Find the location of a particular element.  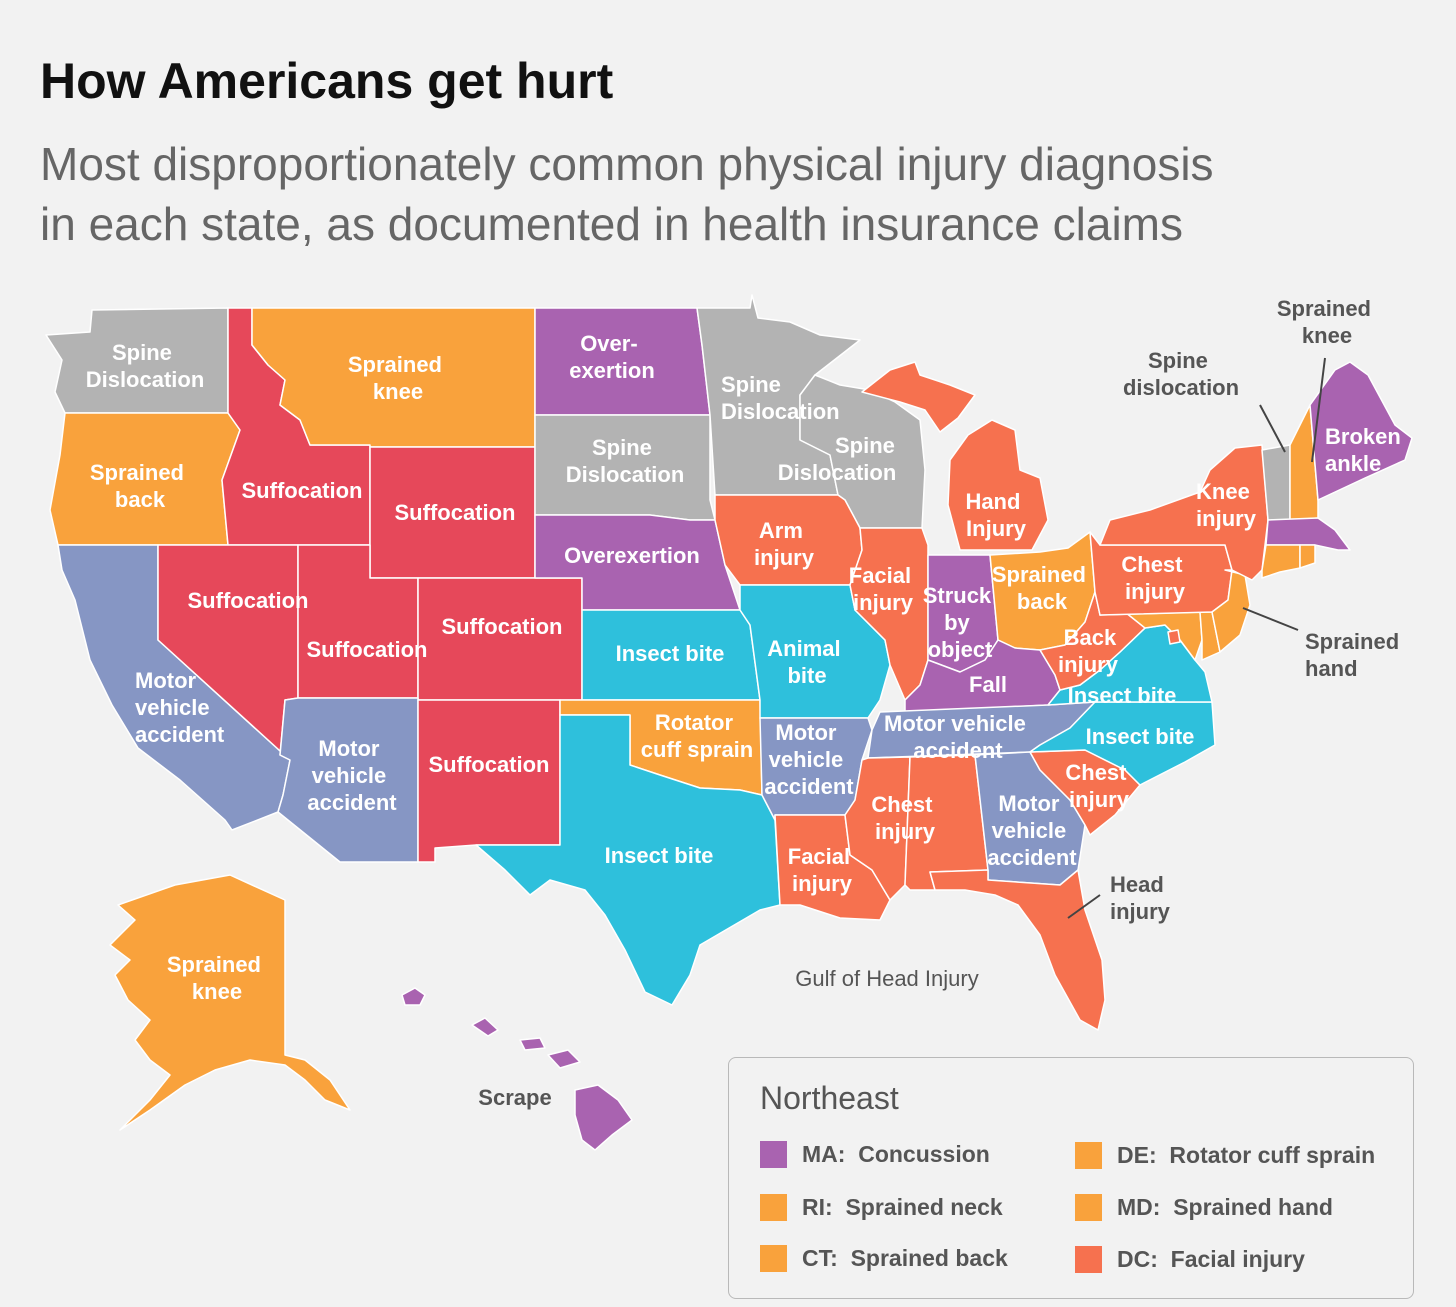

legend-label: DE: Rotator cuff sprain is located at coordinates (1246, 1154).